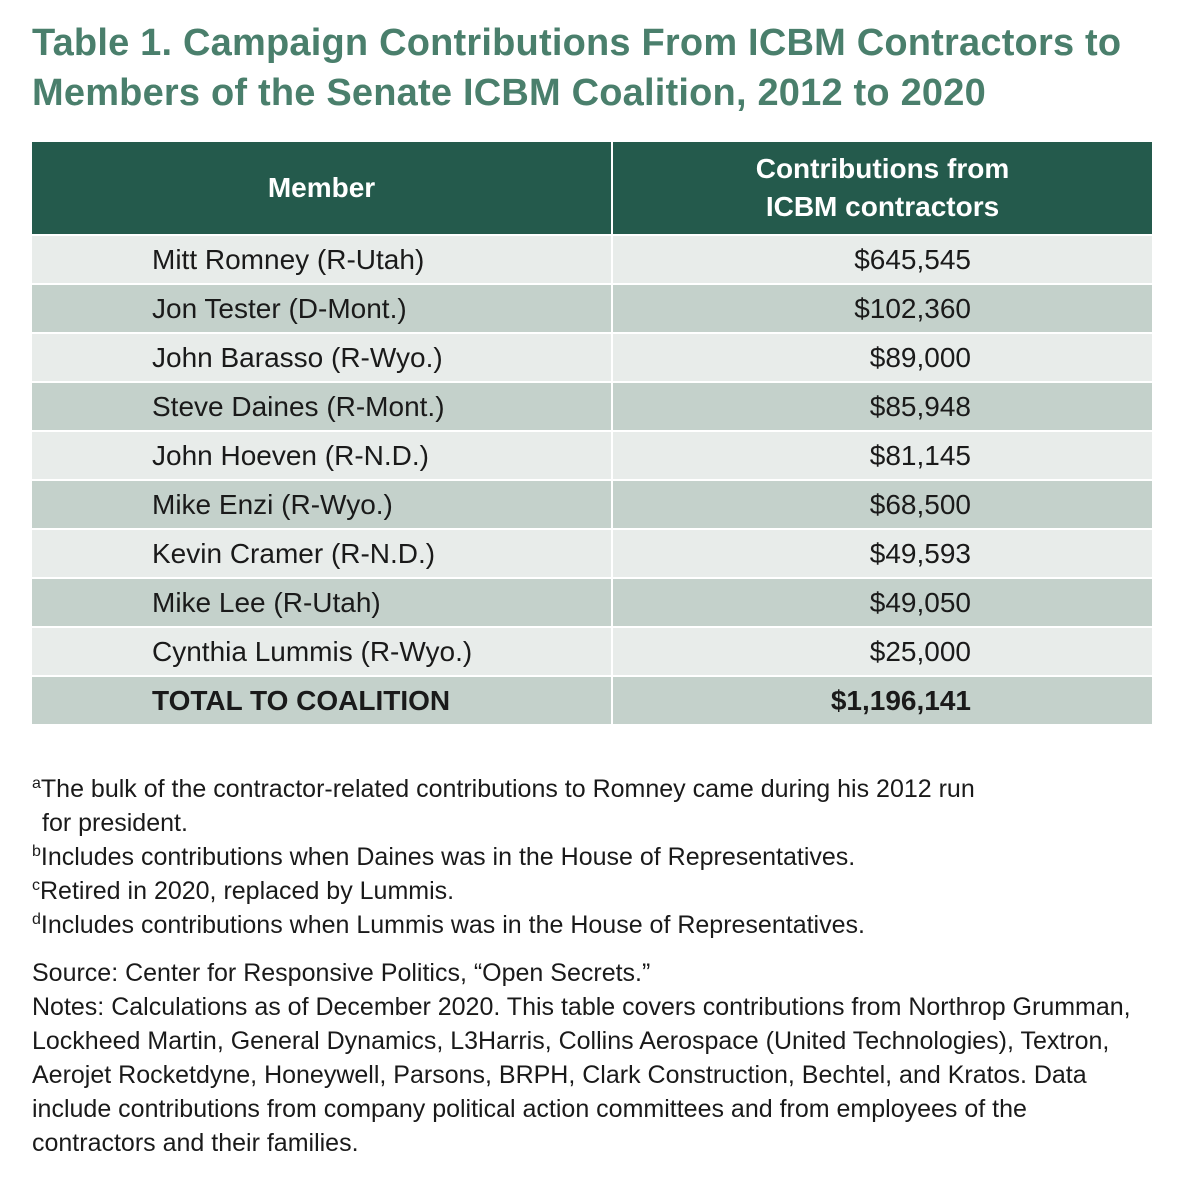  I want to click on footnote-c: cRetired in 2020, replaced by Lummis., so click(594, 891).